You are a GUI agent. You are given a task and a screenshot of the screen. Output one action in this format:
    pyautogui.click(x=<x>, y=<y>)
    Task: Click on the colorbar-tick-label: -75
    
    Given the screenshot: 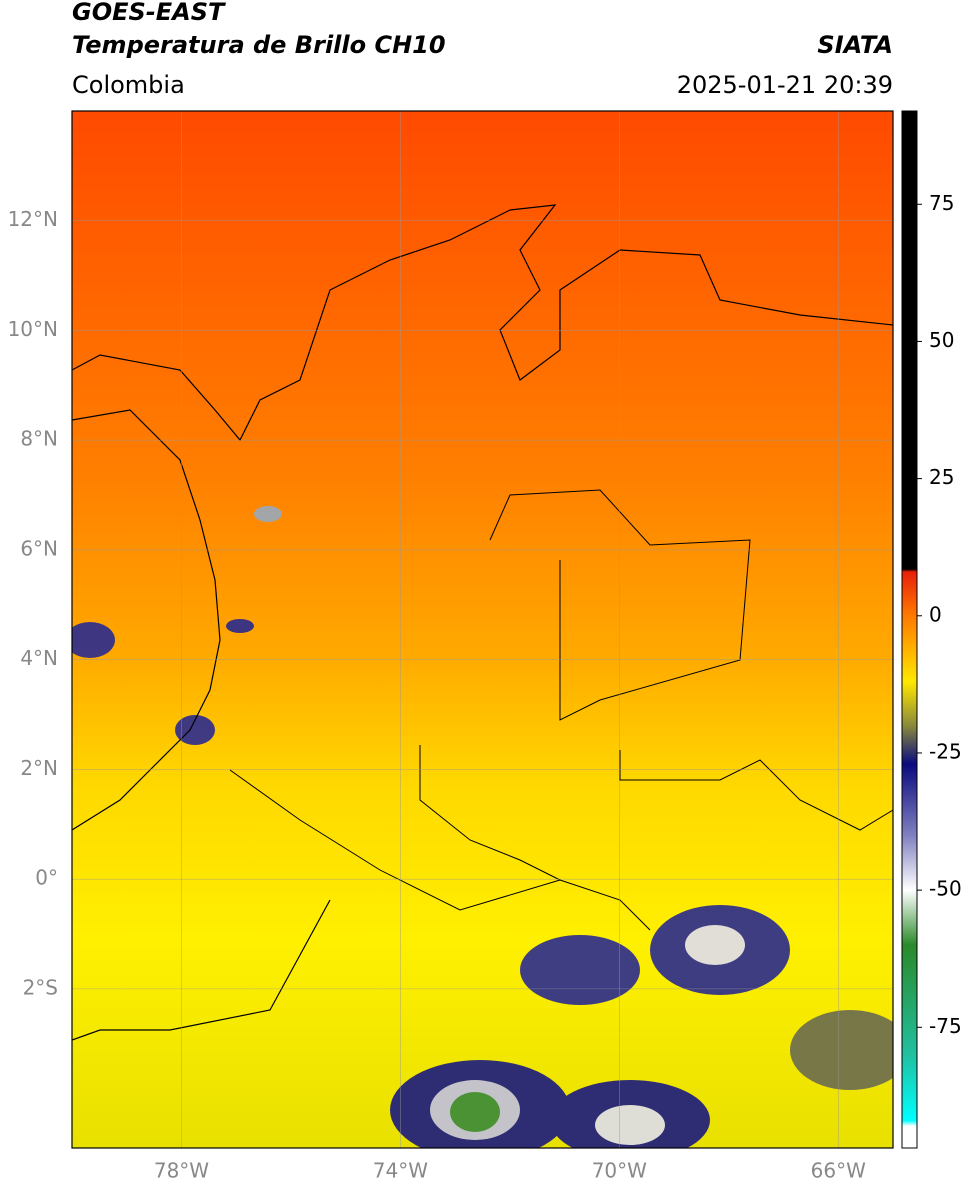 What is the action you would take?
    pyautogui.click(x=945, y=1026)
    